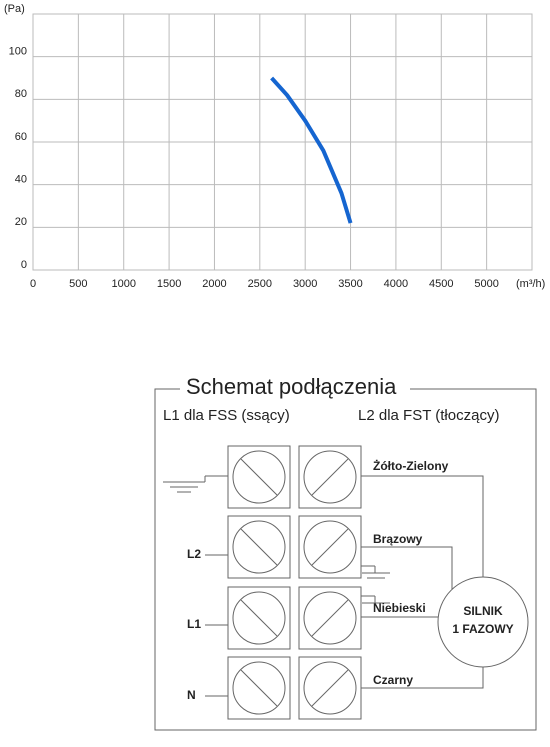 This screenshot has height=747, width=550. I want to click on x-tick-label: 1500, so click(169, 284).